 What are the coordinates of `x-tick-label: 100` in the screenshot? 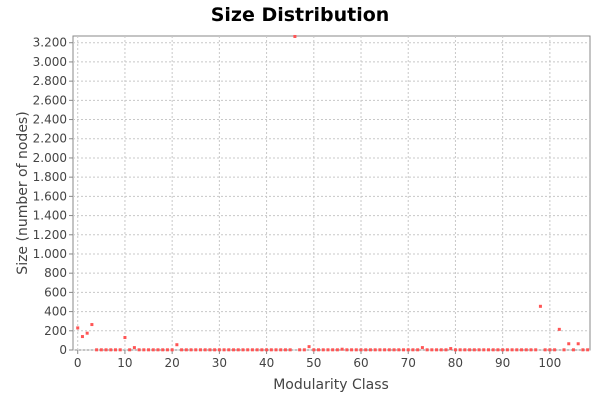 It's located at (549, 363).